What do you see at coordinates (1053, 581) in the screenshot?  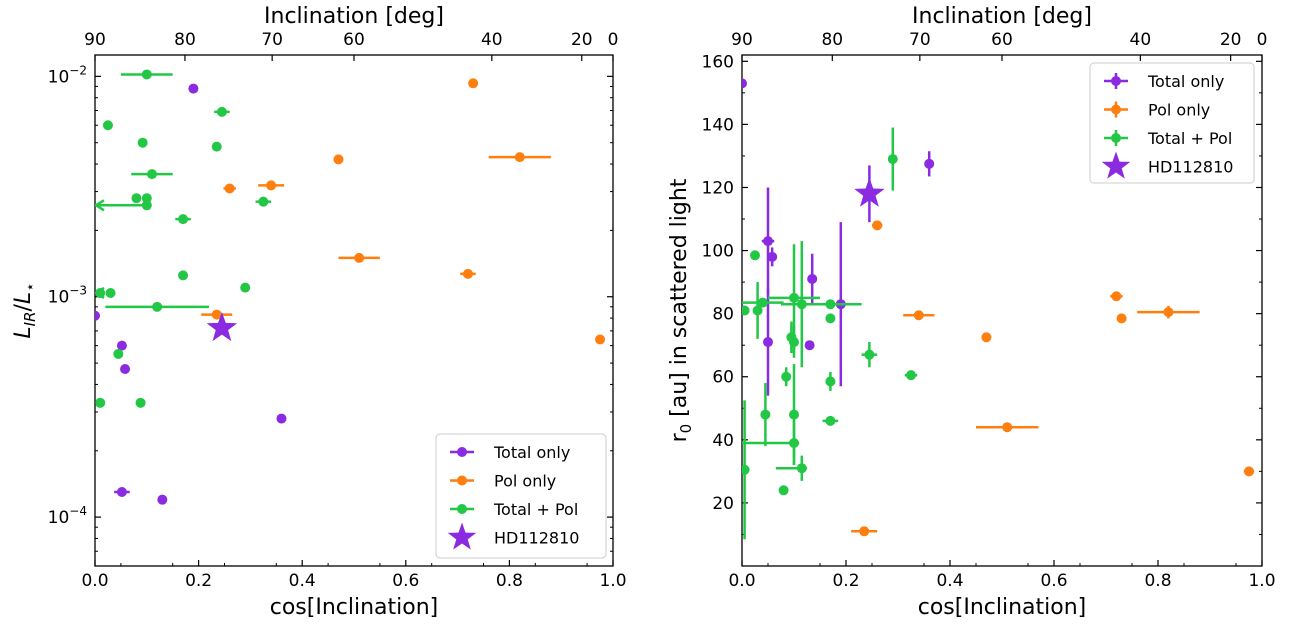 I see `x-tick-label: 0.6` at bounding box center [1053, 581].